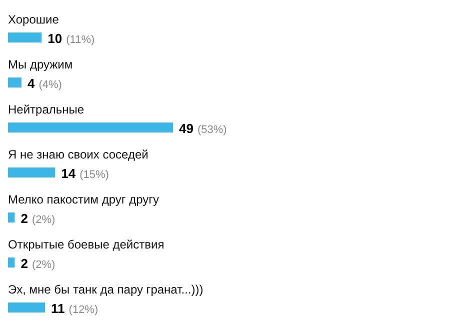 The height and width of the screenshot is (331, 450). Describe the element at coordinates (78, 155) in the screenshot. I see `y-tick-label: Я не знаю своих соседей` at that location.